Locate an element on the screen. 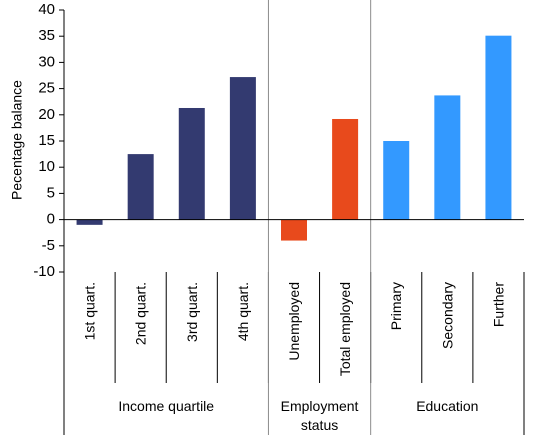 This screenshot has width=538, height=435. y-tick-label: 20 is located at coordinates (46, 114).